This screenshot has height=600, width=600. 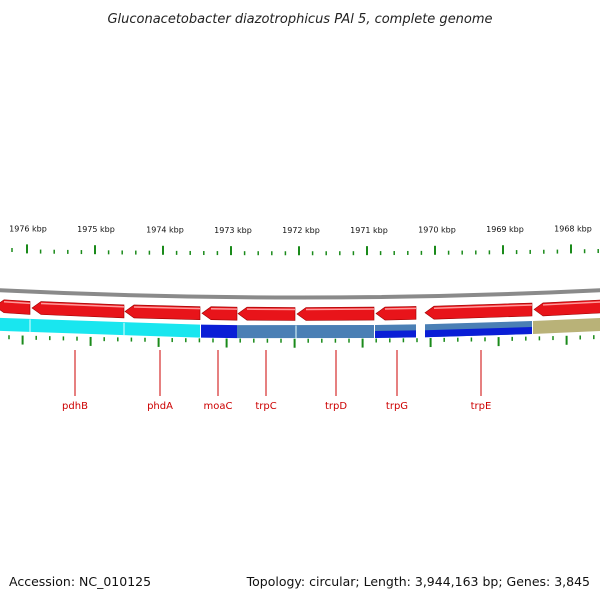 What do you see at coordinates (276, 381) in the screenshot?
I see `gene-callouts: pdhB phdA moaC trpC trpD trpG trpE` at bounding box center [276, 381].